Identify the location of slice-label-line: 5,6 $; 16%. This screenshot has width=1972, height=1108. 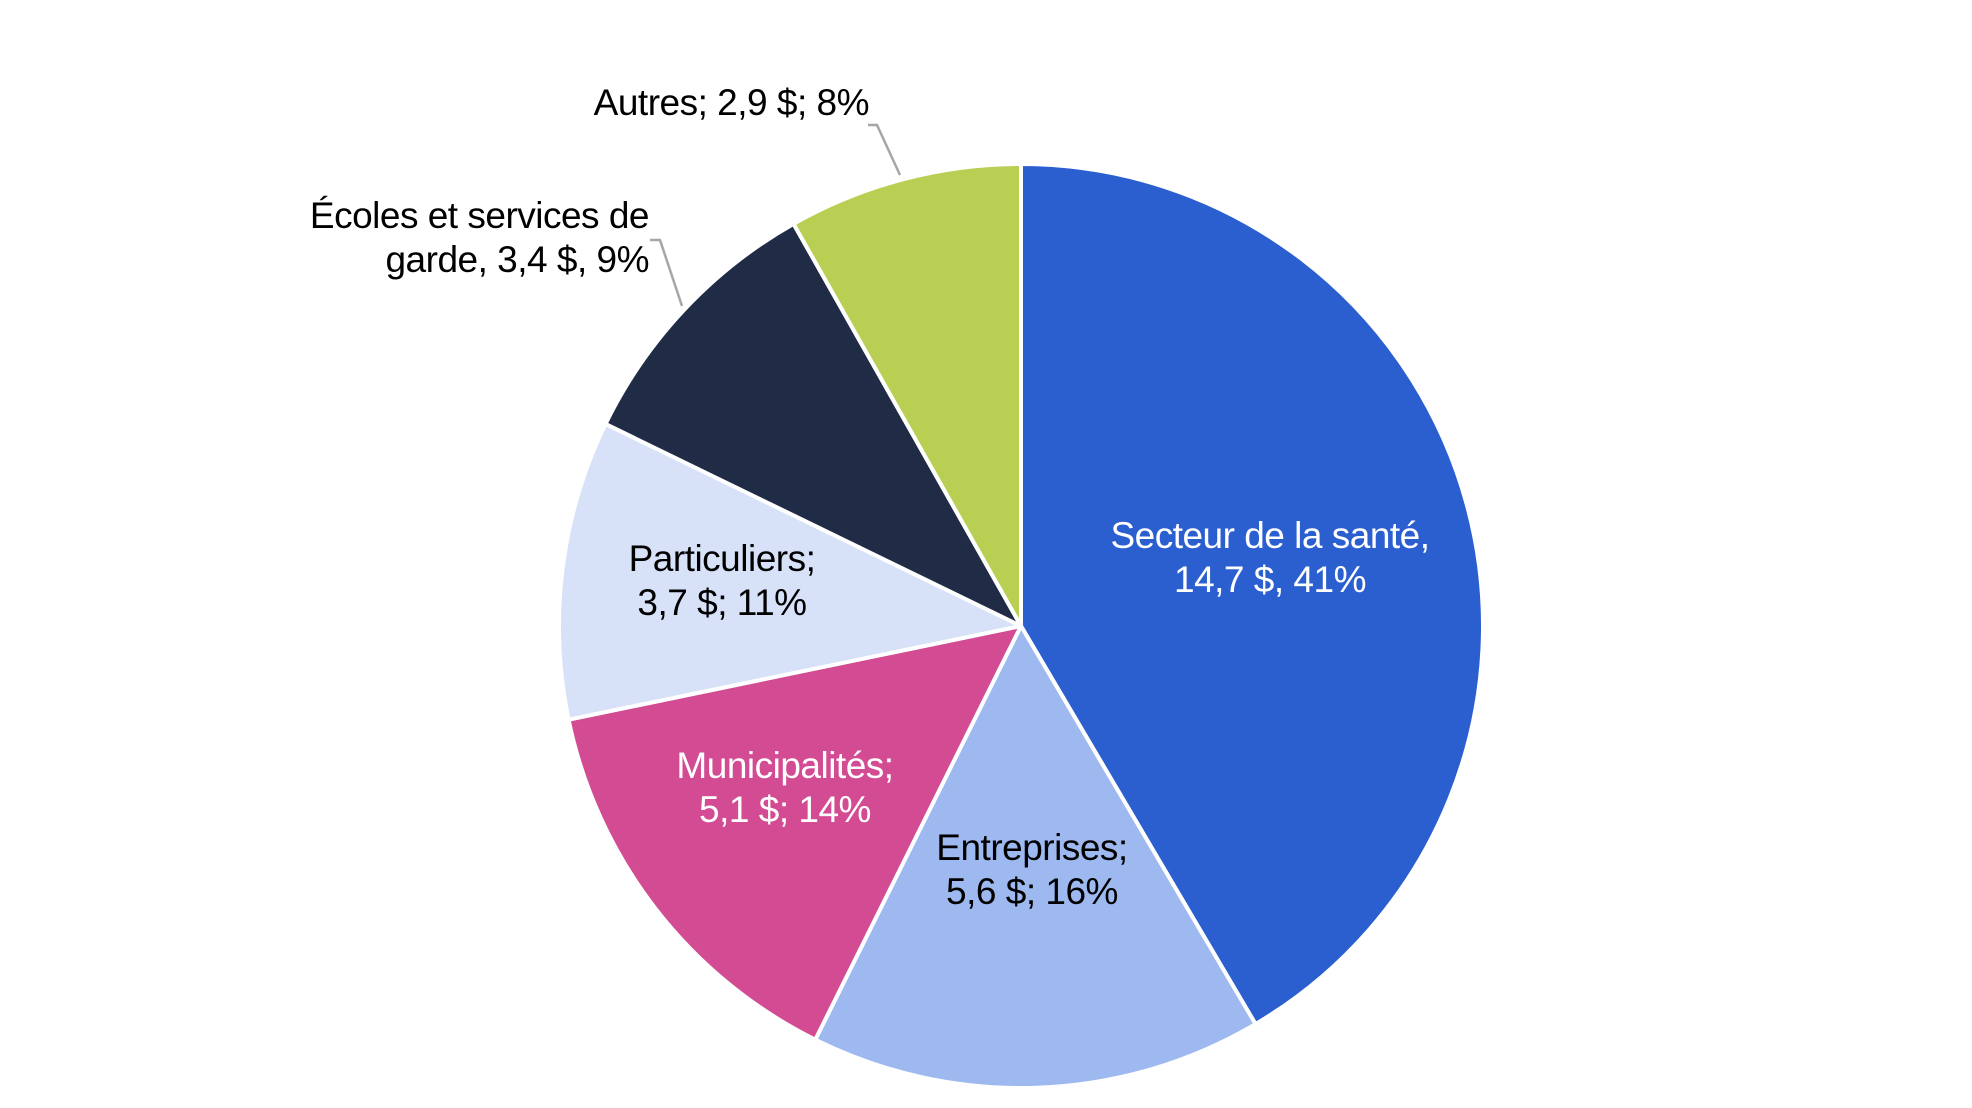
(1032, 891).